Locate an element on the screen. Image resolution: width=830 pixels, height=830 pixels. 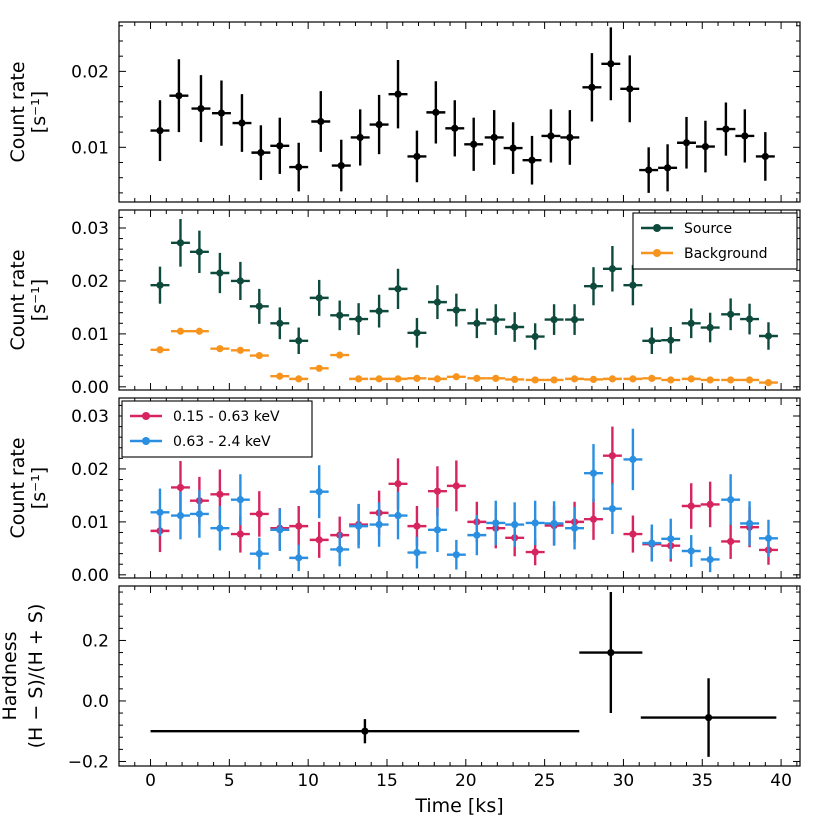
x-tick-label: 40 is located at coordinates (781, 781).